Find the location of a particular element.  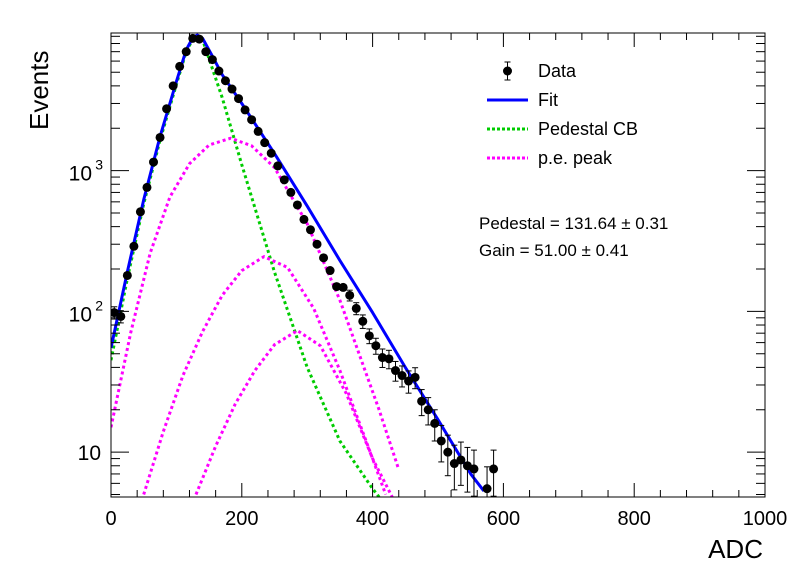

legend-item: Fit is located at coordinates (522, 100).